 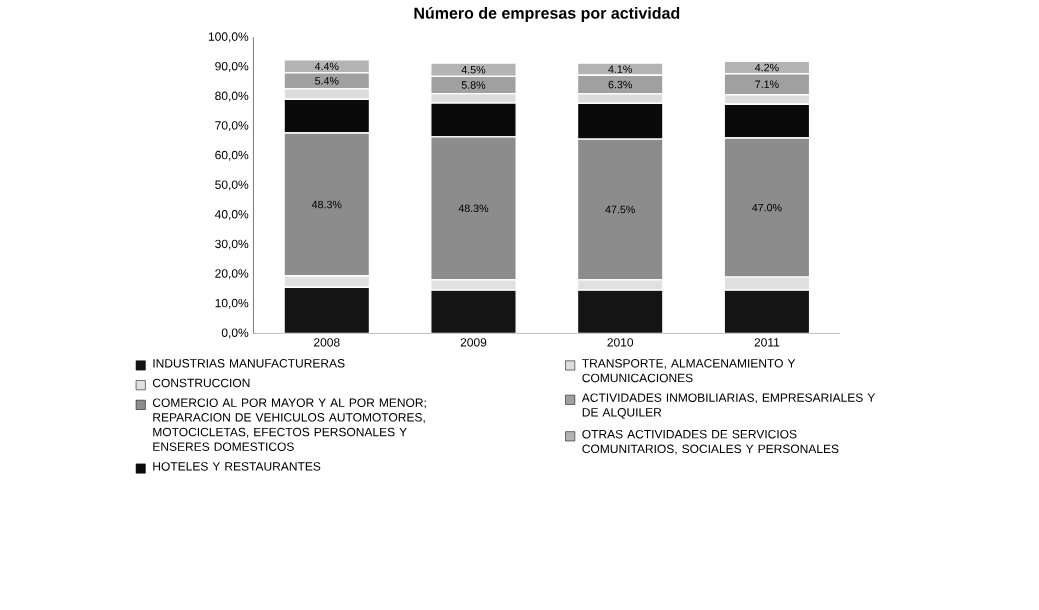 I want to click on data-label: 47.5%, so click(x=620, y=209).